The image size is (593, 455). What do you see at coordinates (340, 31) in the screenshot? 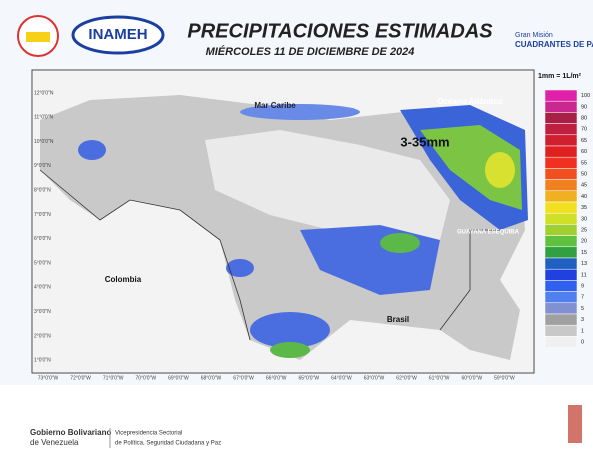
I see `title: PRECIPITACIONES ESTIMADAS` at bounding box center [340, 31].